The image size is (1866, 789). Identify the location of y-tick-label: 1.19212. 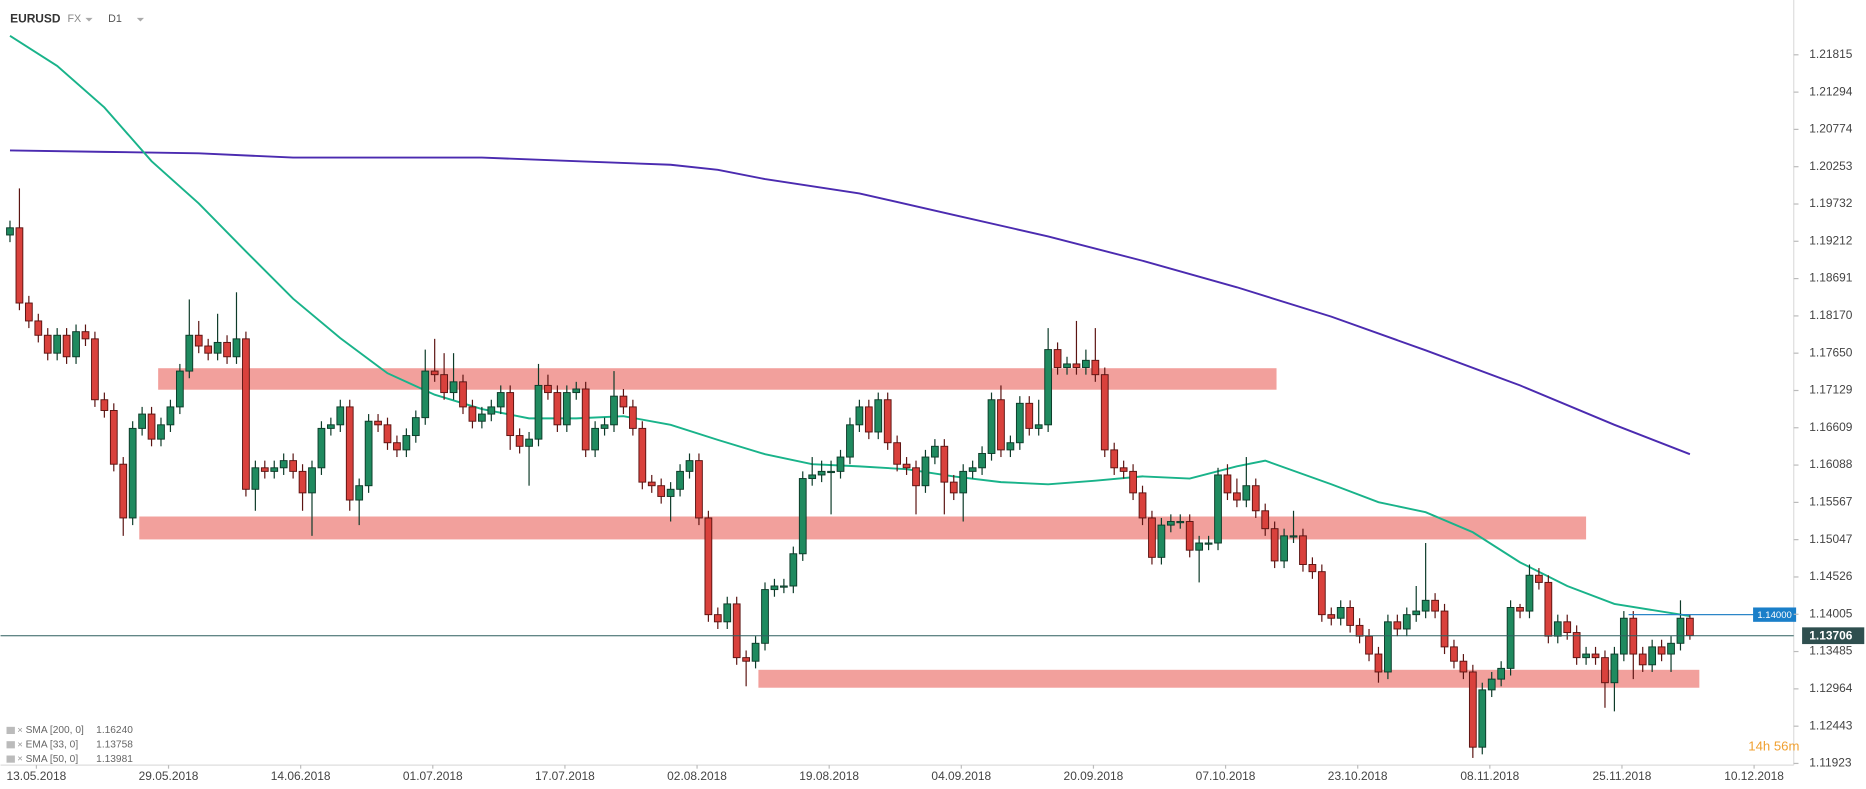
(1831, 240).